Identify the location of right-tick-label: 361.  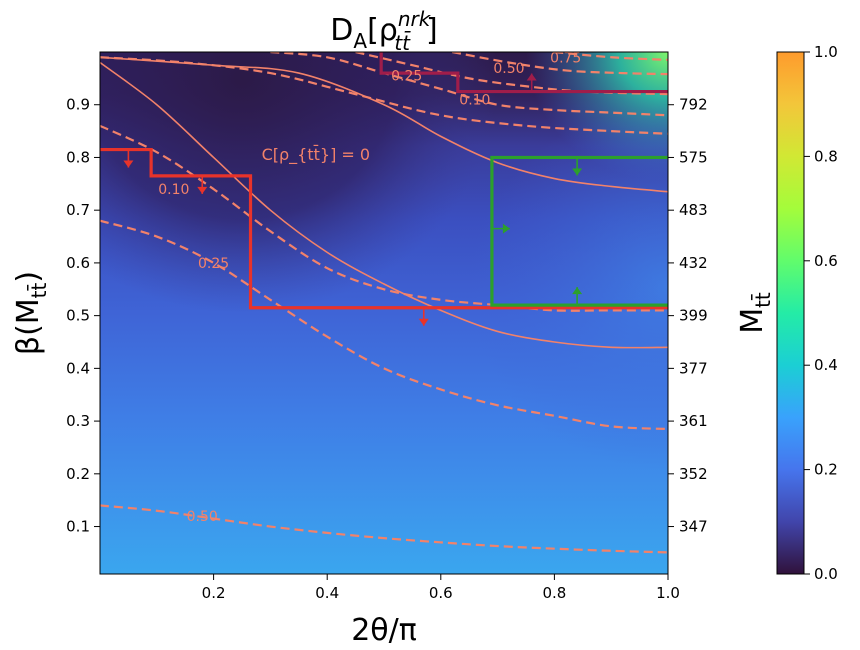
(693, 421).